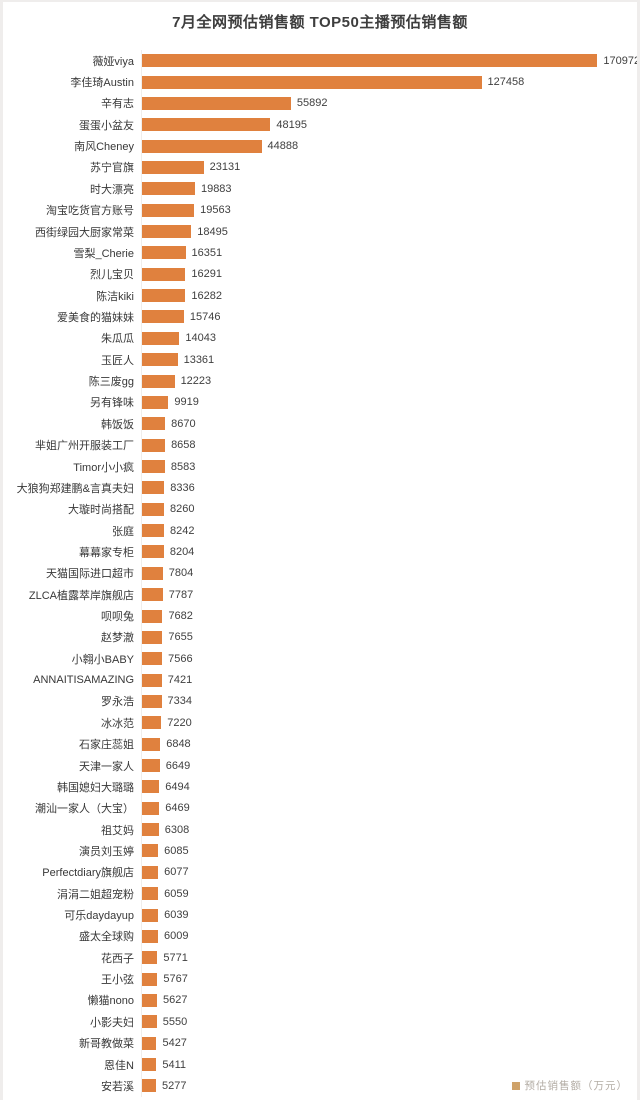 The height and width of the screenshot is (1100, 640). Describe the element at coordinates (320, 829) in the screenshot. I see `chart-row: 祖艾妈 6308` at that location.